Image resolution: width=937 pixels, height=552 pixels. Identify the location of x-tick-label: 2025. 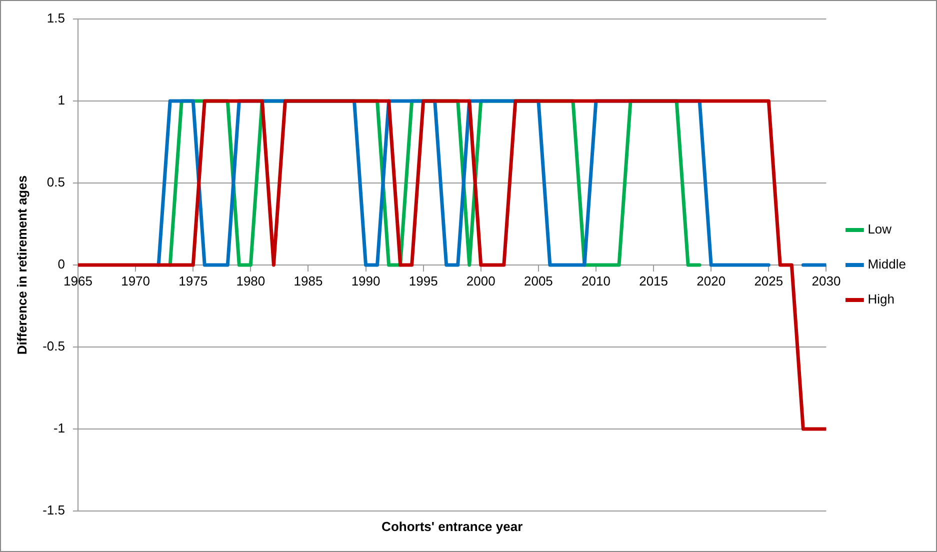
(769, 280).